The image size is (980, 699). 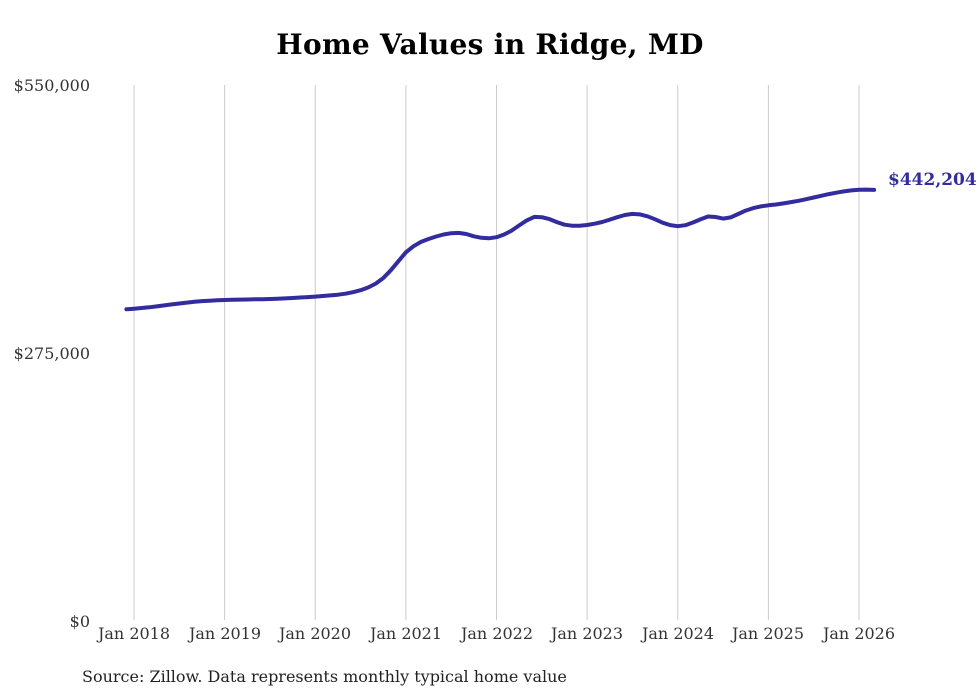 I want to click on home-value-line, so click(x=500, y=249).